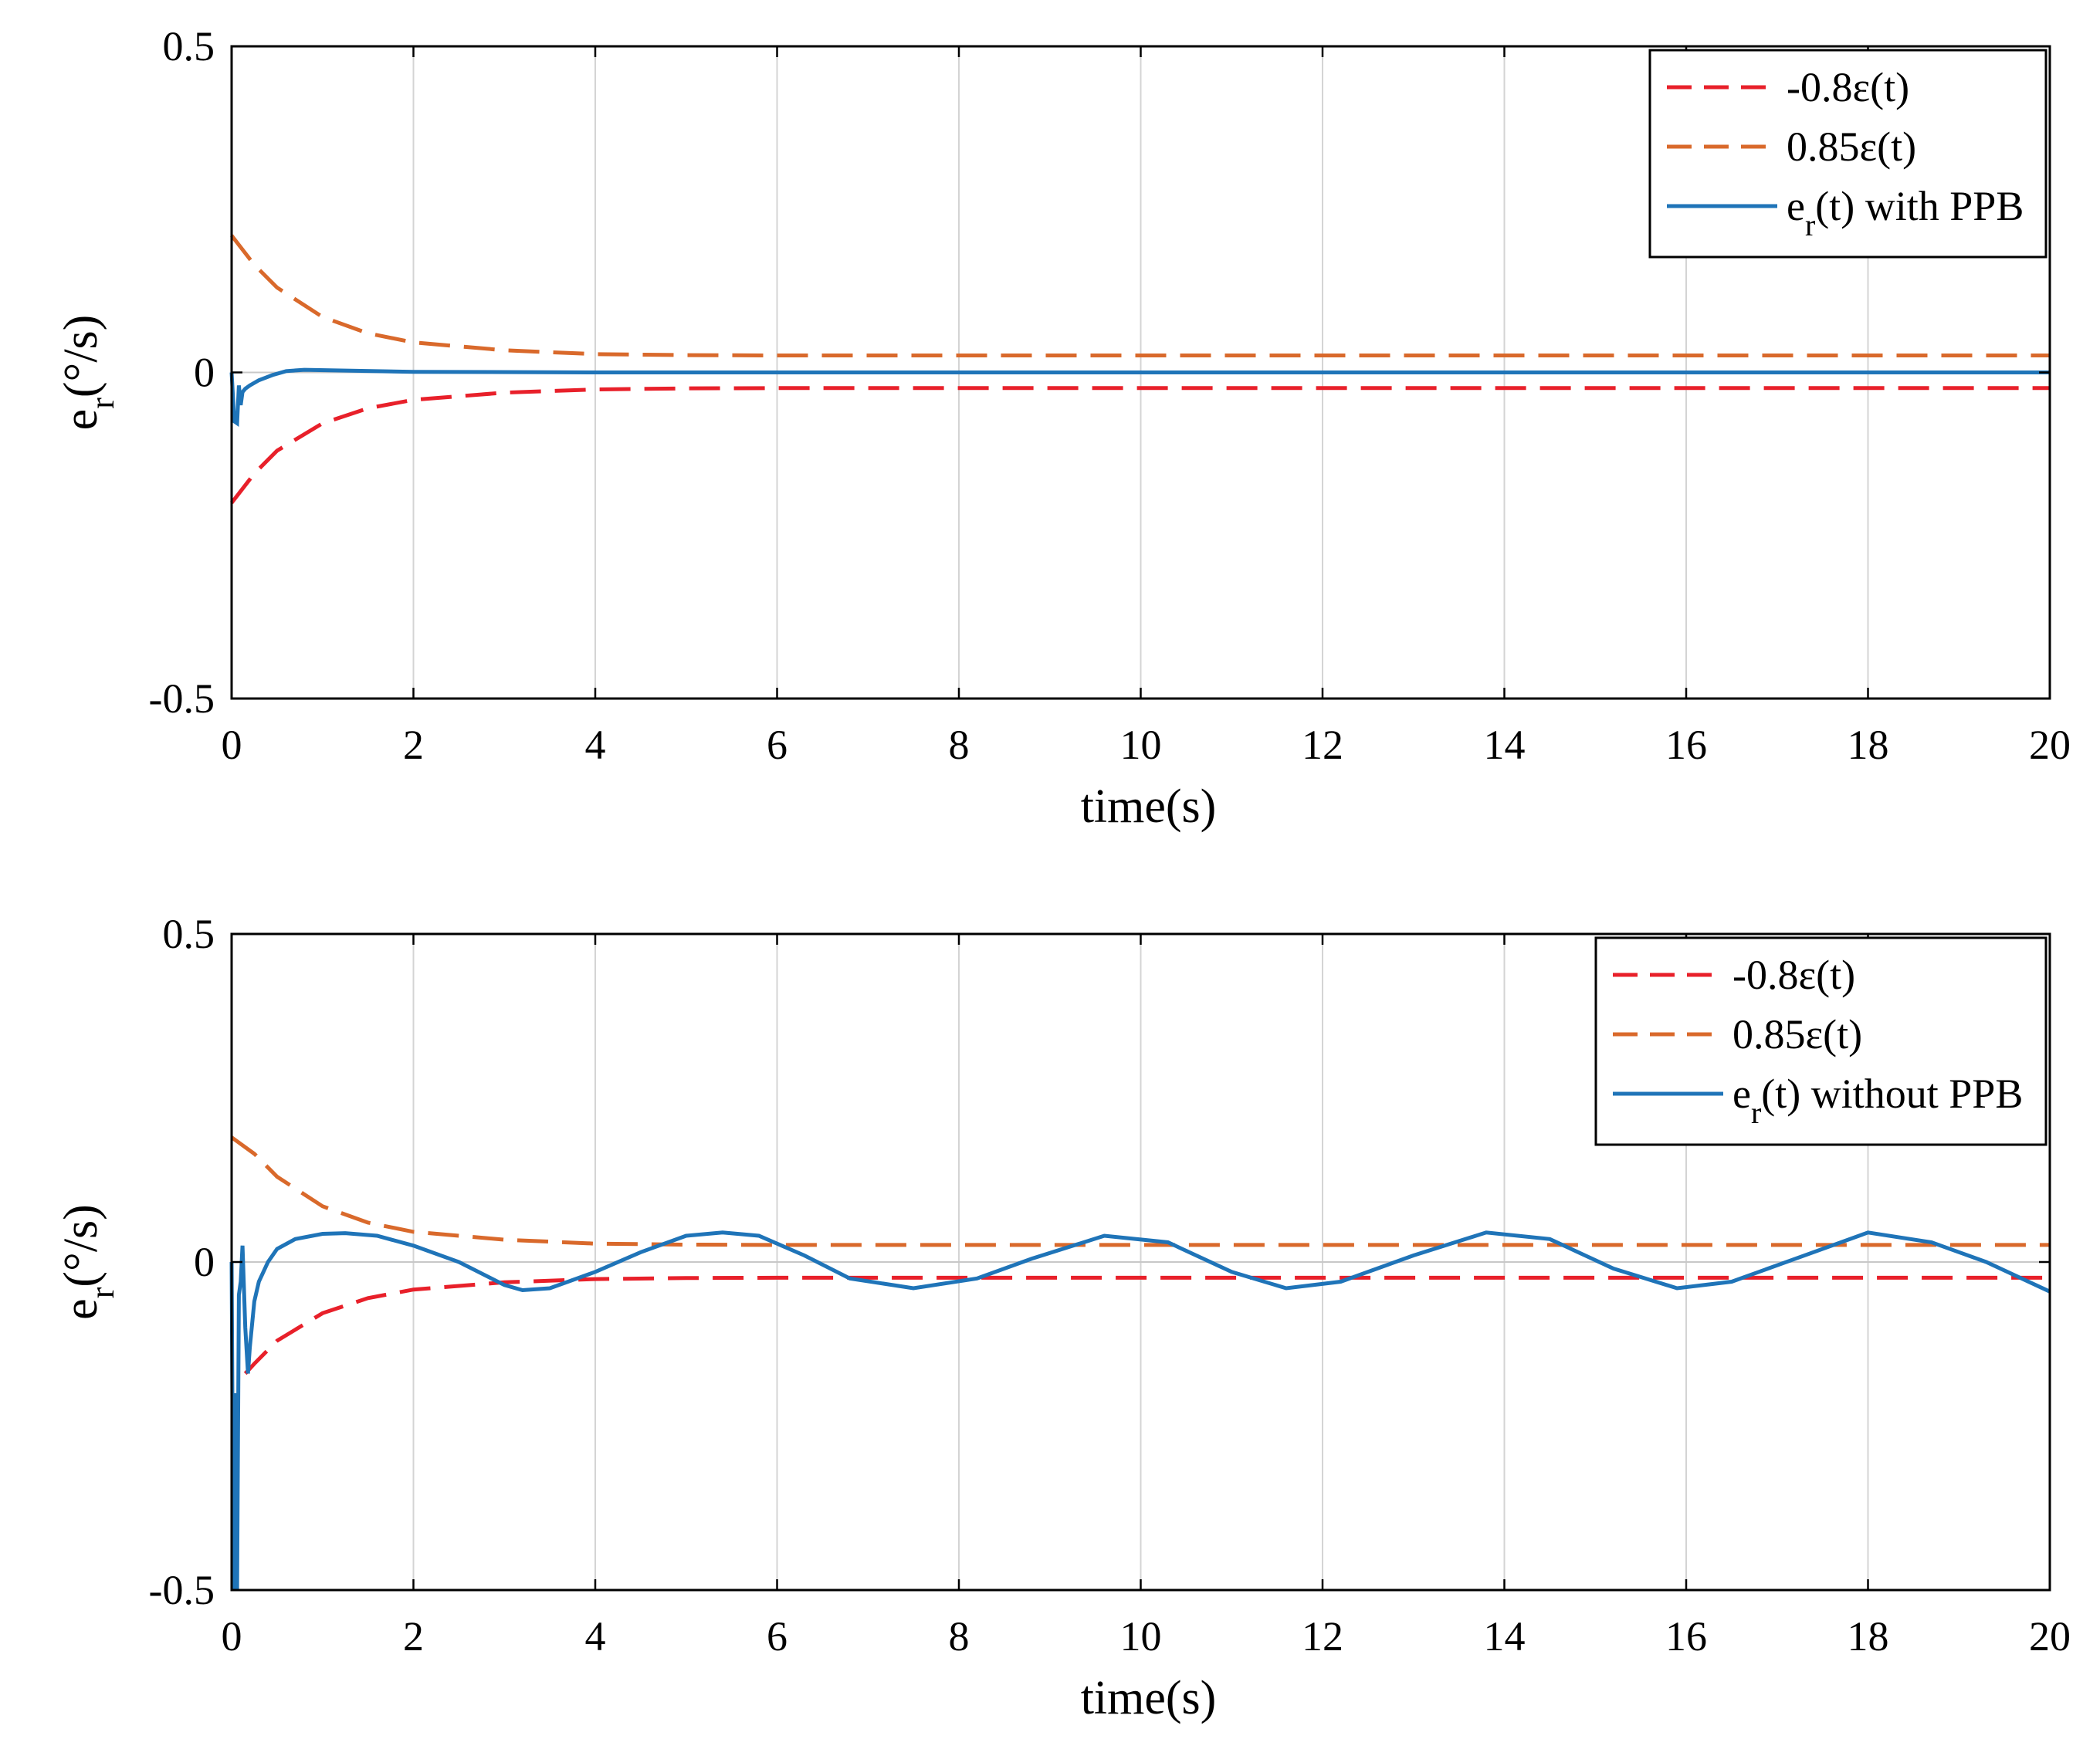 This screenshot has width=2100, height=1756. I want to click on legend-label-2: er(t) without PPB, so click(1877, 1100).